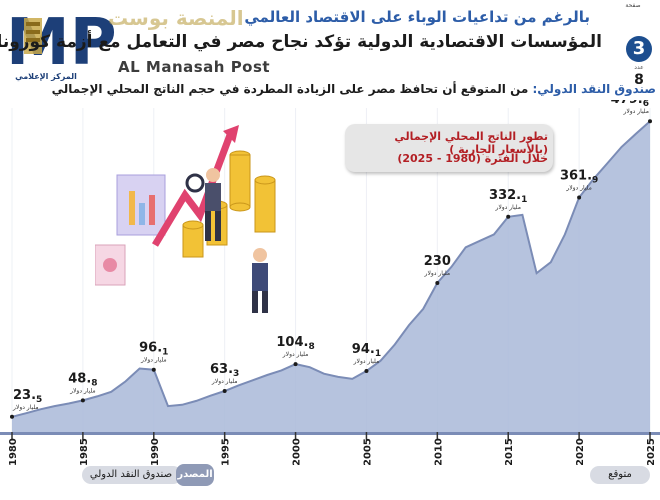 The height and width of the screenshot is (500, 660). I want to click on x-tick-label: 1980, so click(13, 451).